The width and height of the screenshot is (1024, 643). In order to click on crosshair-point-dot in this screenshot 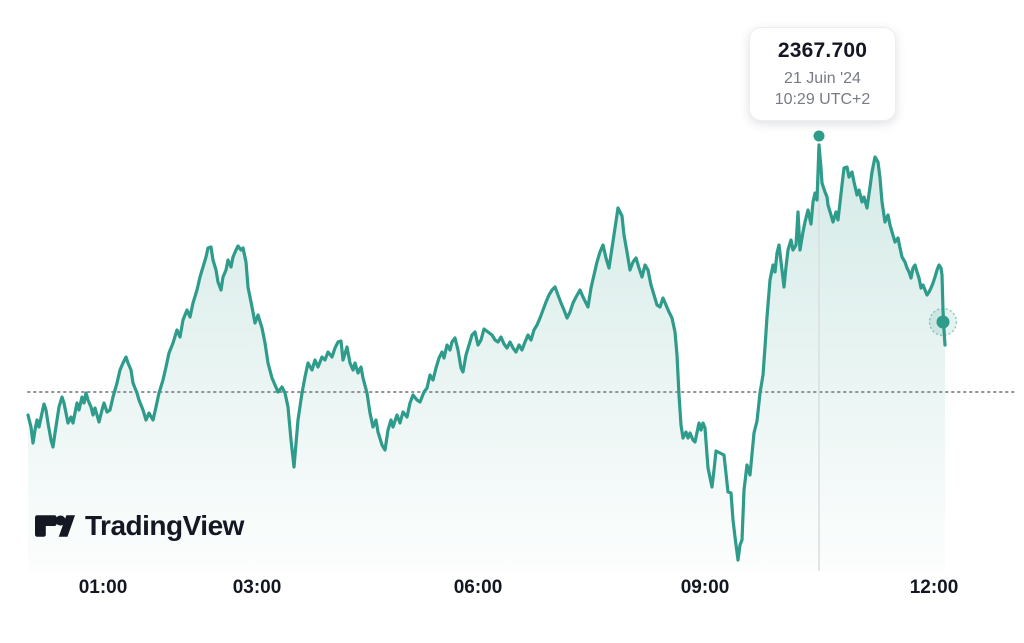, I will do `click(819, 136)`.